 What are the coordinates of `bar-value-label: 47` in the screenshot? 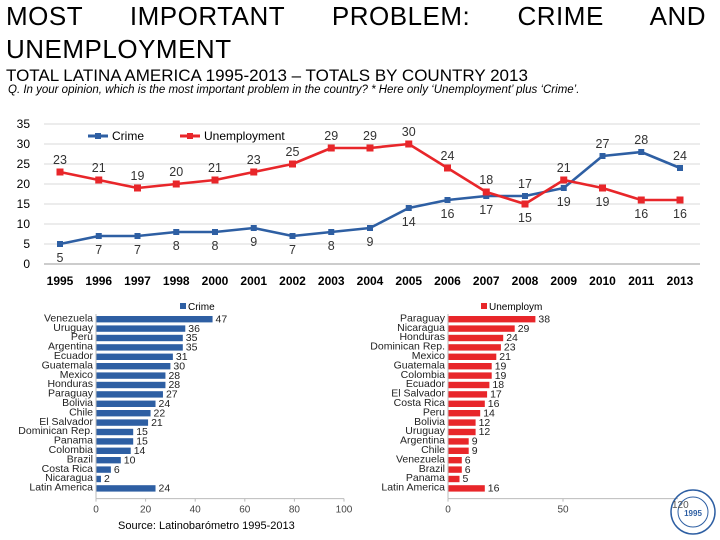 It's located at (222, 319).